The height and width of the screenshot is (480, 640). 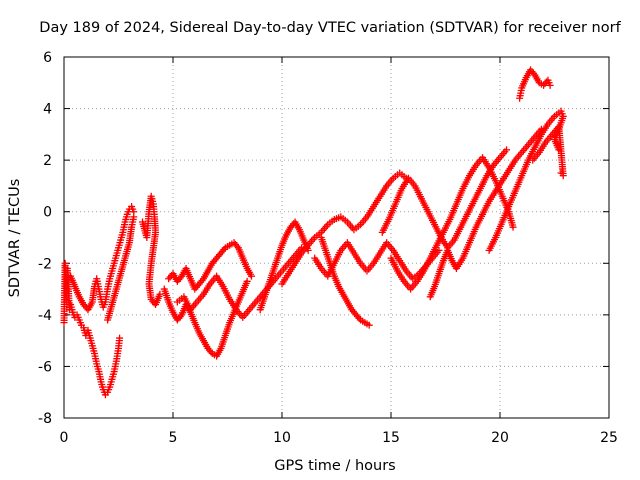 What do you see at coordinates (45, 367) in the screenshot?
I see `y-tick-label: -6` at bounding box center [45, 367].